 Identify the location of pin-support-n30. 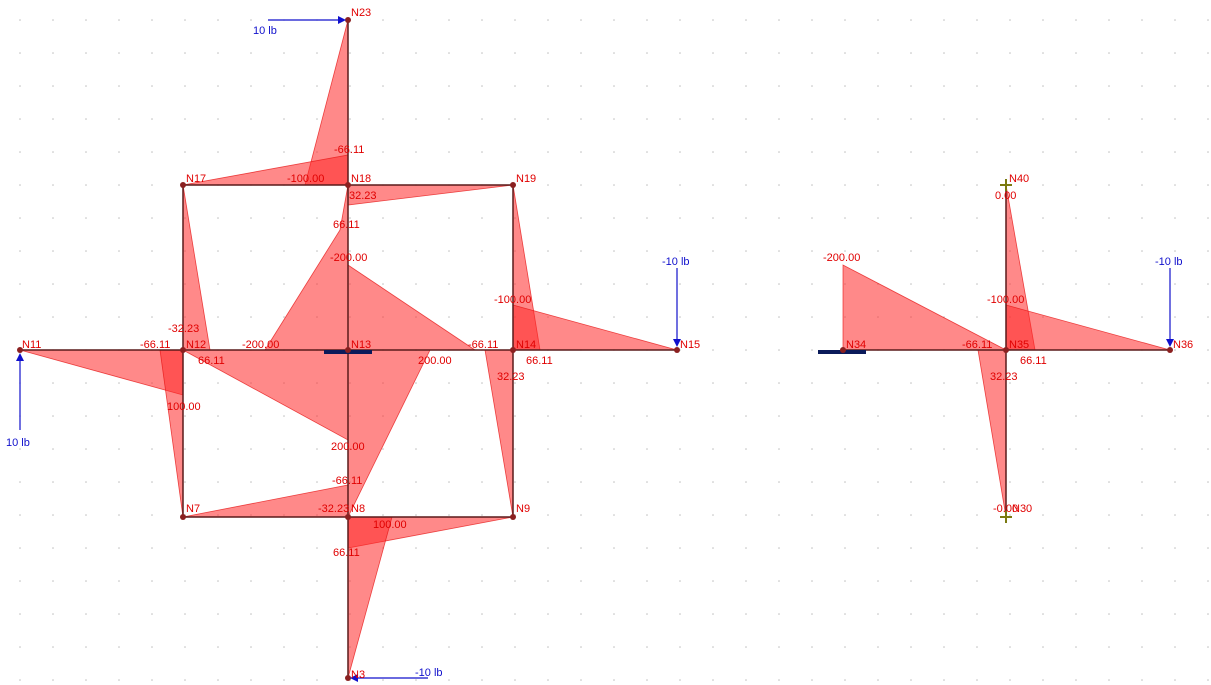
(1006, 517).